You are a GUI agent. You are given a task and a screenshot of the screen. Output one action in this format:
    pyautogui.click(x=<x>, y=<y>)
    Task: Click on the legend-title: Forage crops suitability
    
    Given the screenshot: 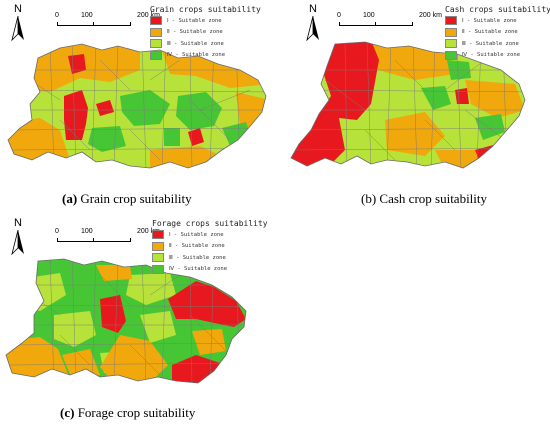 What is the action you would take?
    pyautogui.click(x=210, y=223)
    